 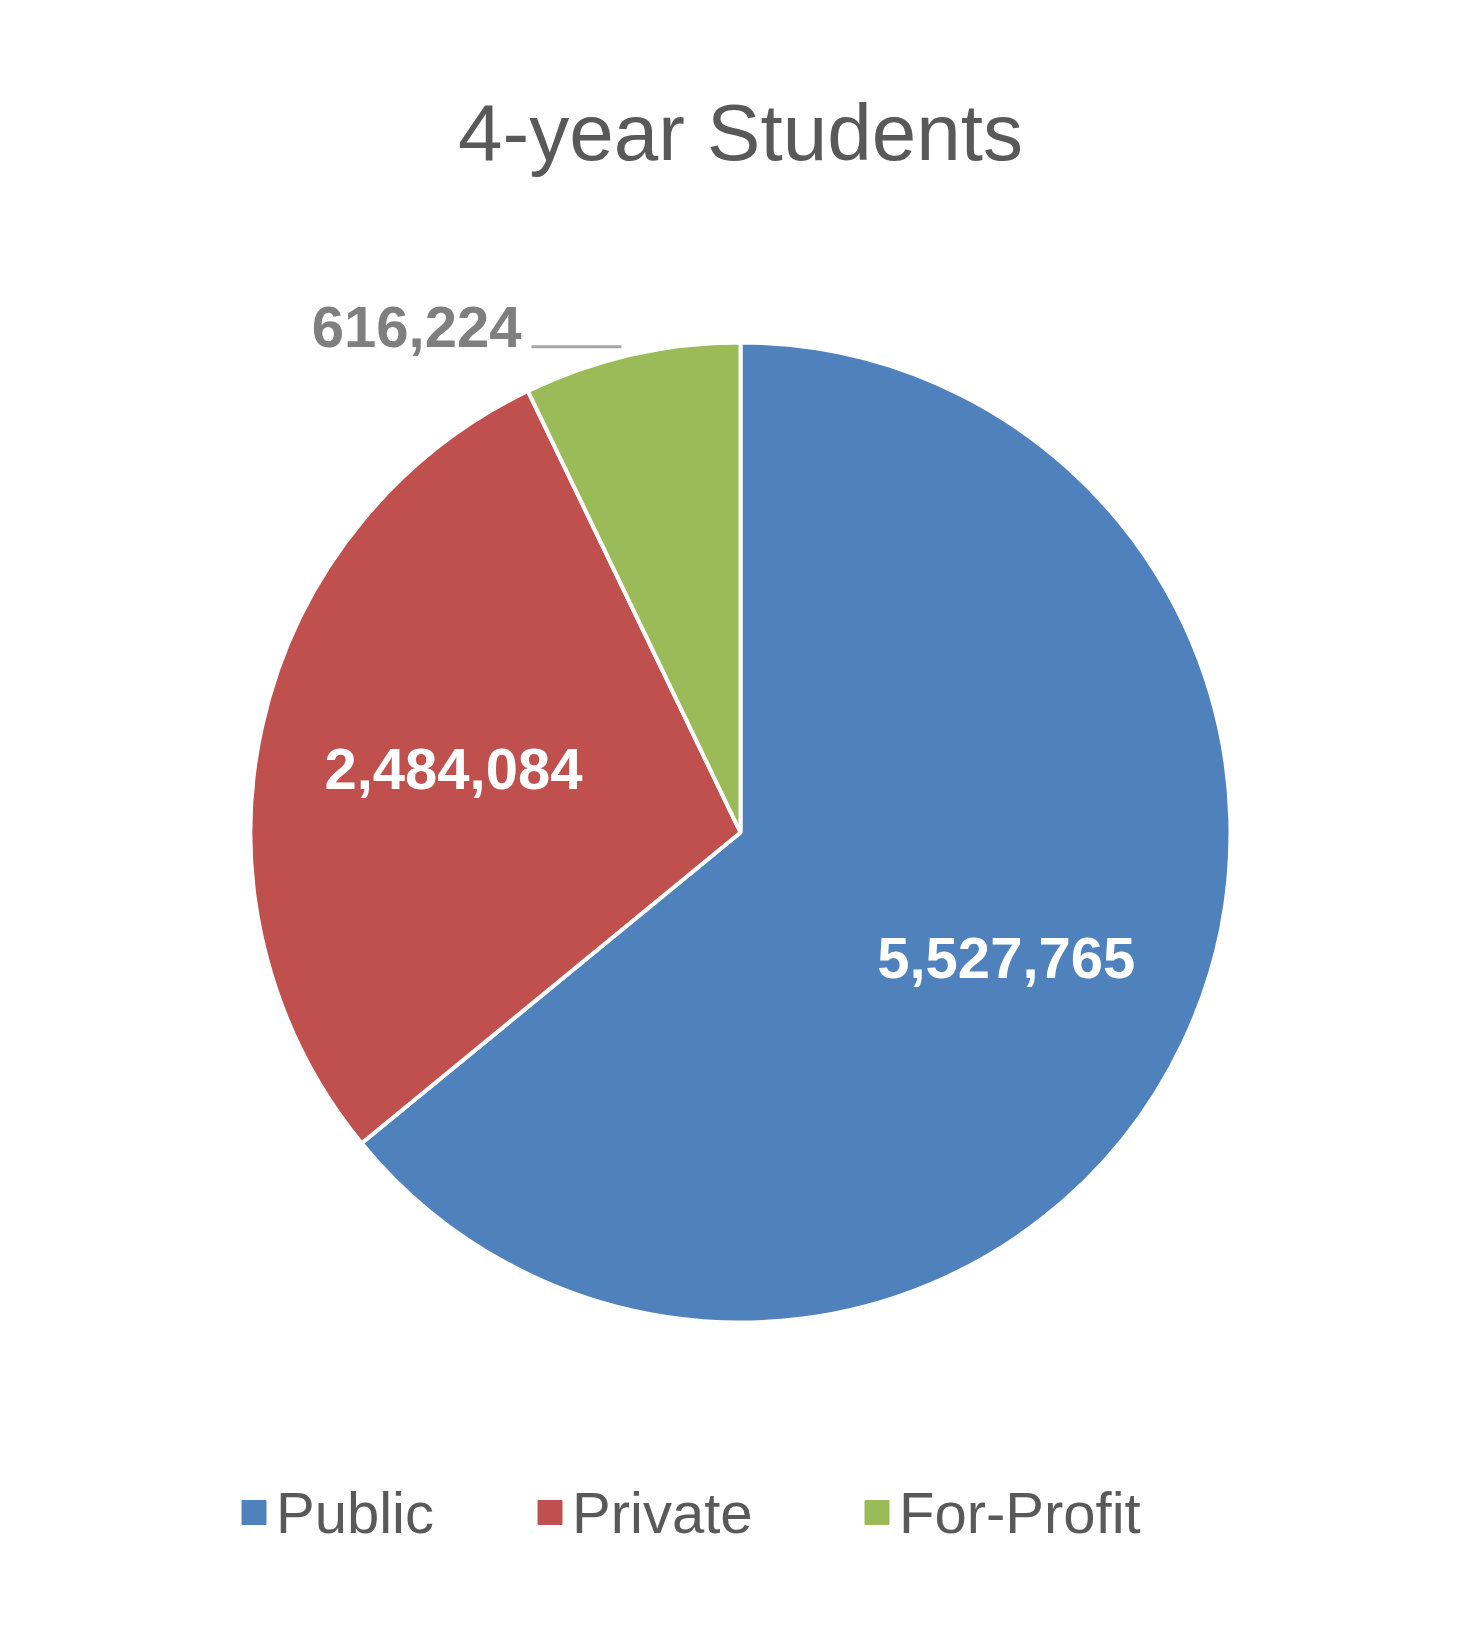 I want to click on legend-label: Public, so click(x=355, y=1512).